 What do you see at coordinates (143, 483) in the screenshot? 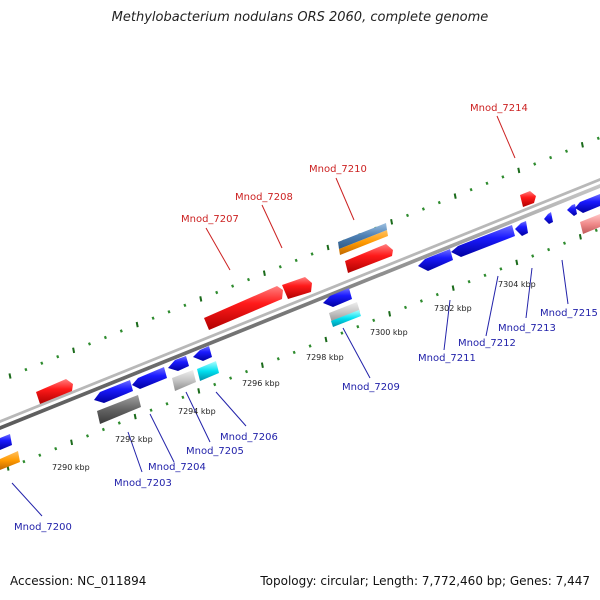
I see `gene-label-mnod-7203: Mnod_7203` at bounding box center [143, 483].